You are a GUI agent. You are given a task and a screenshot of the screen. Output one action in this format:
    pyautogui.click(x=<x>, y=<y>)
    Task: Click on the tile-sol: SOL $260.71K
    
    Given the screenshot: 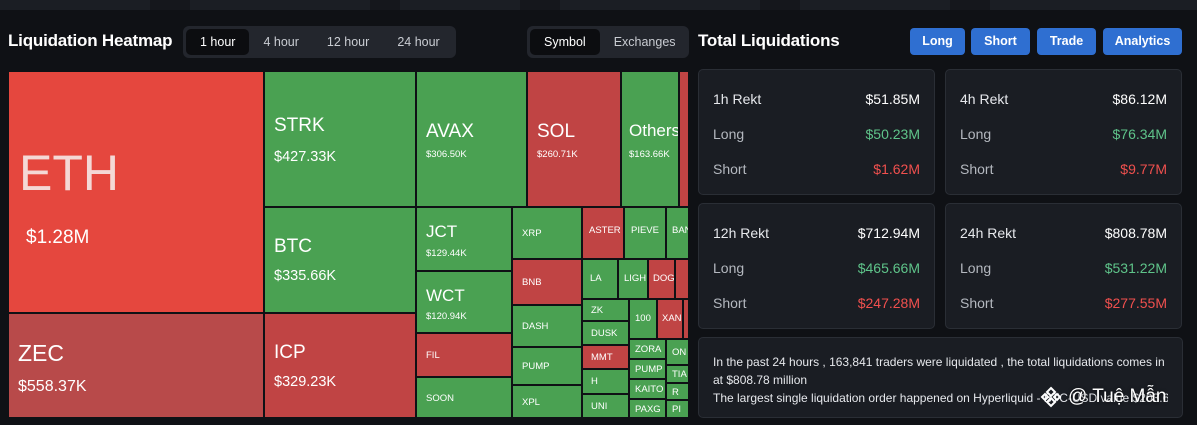 What is the action you would take?
    pyautogui.click(x=574, y=139)
    